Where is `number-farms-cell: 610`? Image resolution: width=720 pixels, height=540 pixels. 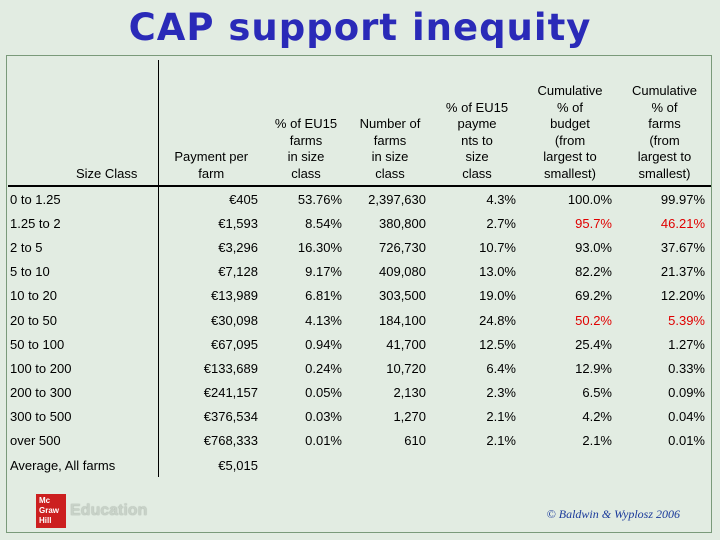 number-farms-cell: 610 is located at coordinates (415, 441).